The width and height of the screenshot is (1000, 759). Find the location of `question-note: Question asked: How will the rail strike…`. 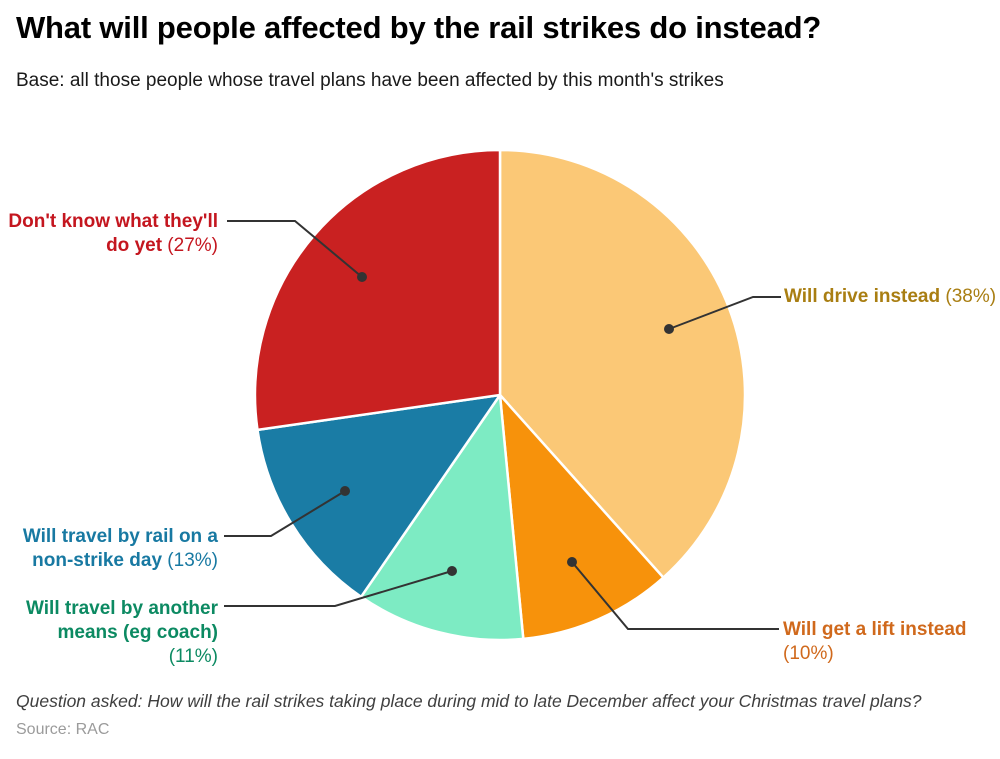

question-note: Question asked: How will the rail strike… is located at coordinates (469, 701).